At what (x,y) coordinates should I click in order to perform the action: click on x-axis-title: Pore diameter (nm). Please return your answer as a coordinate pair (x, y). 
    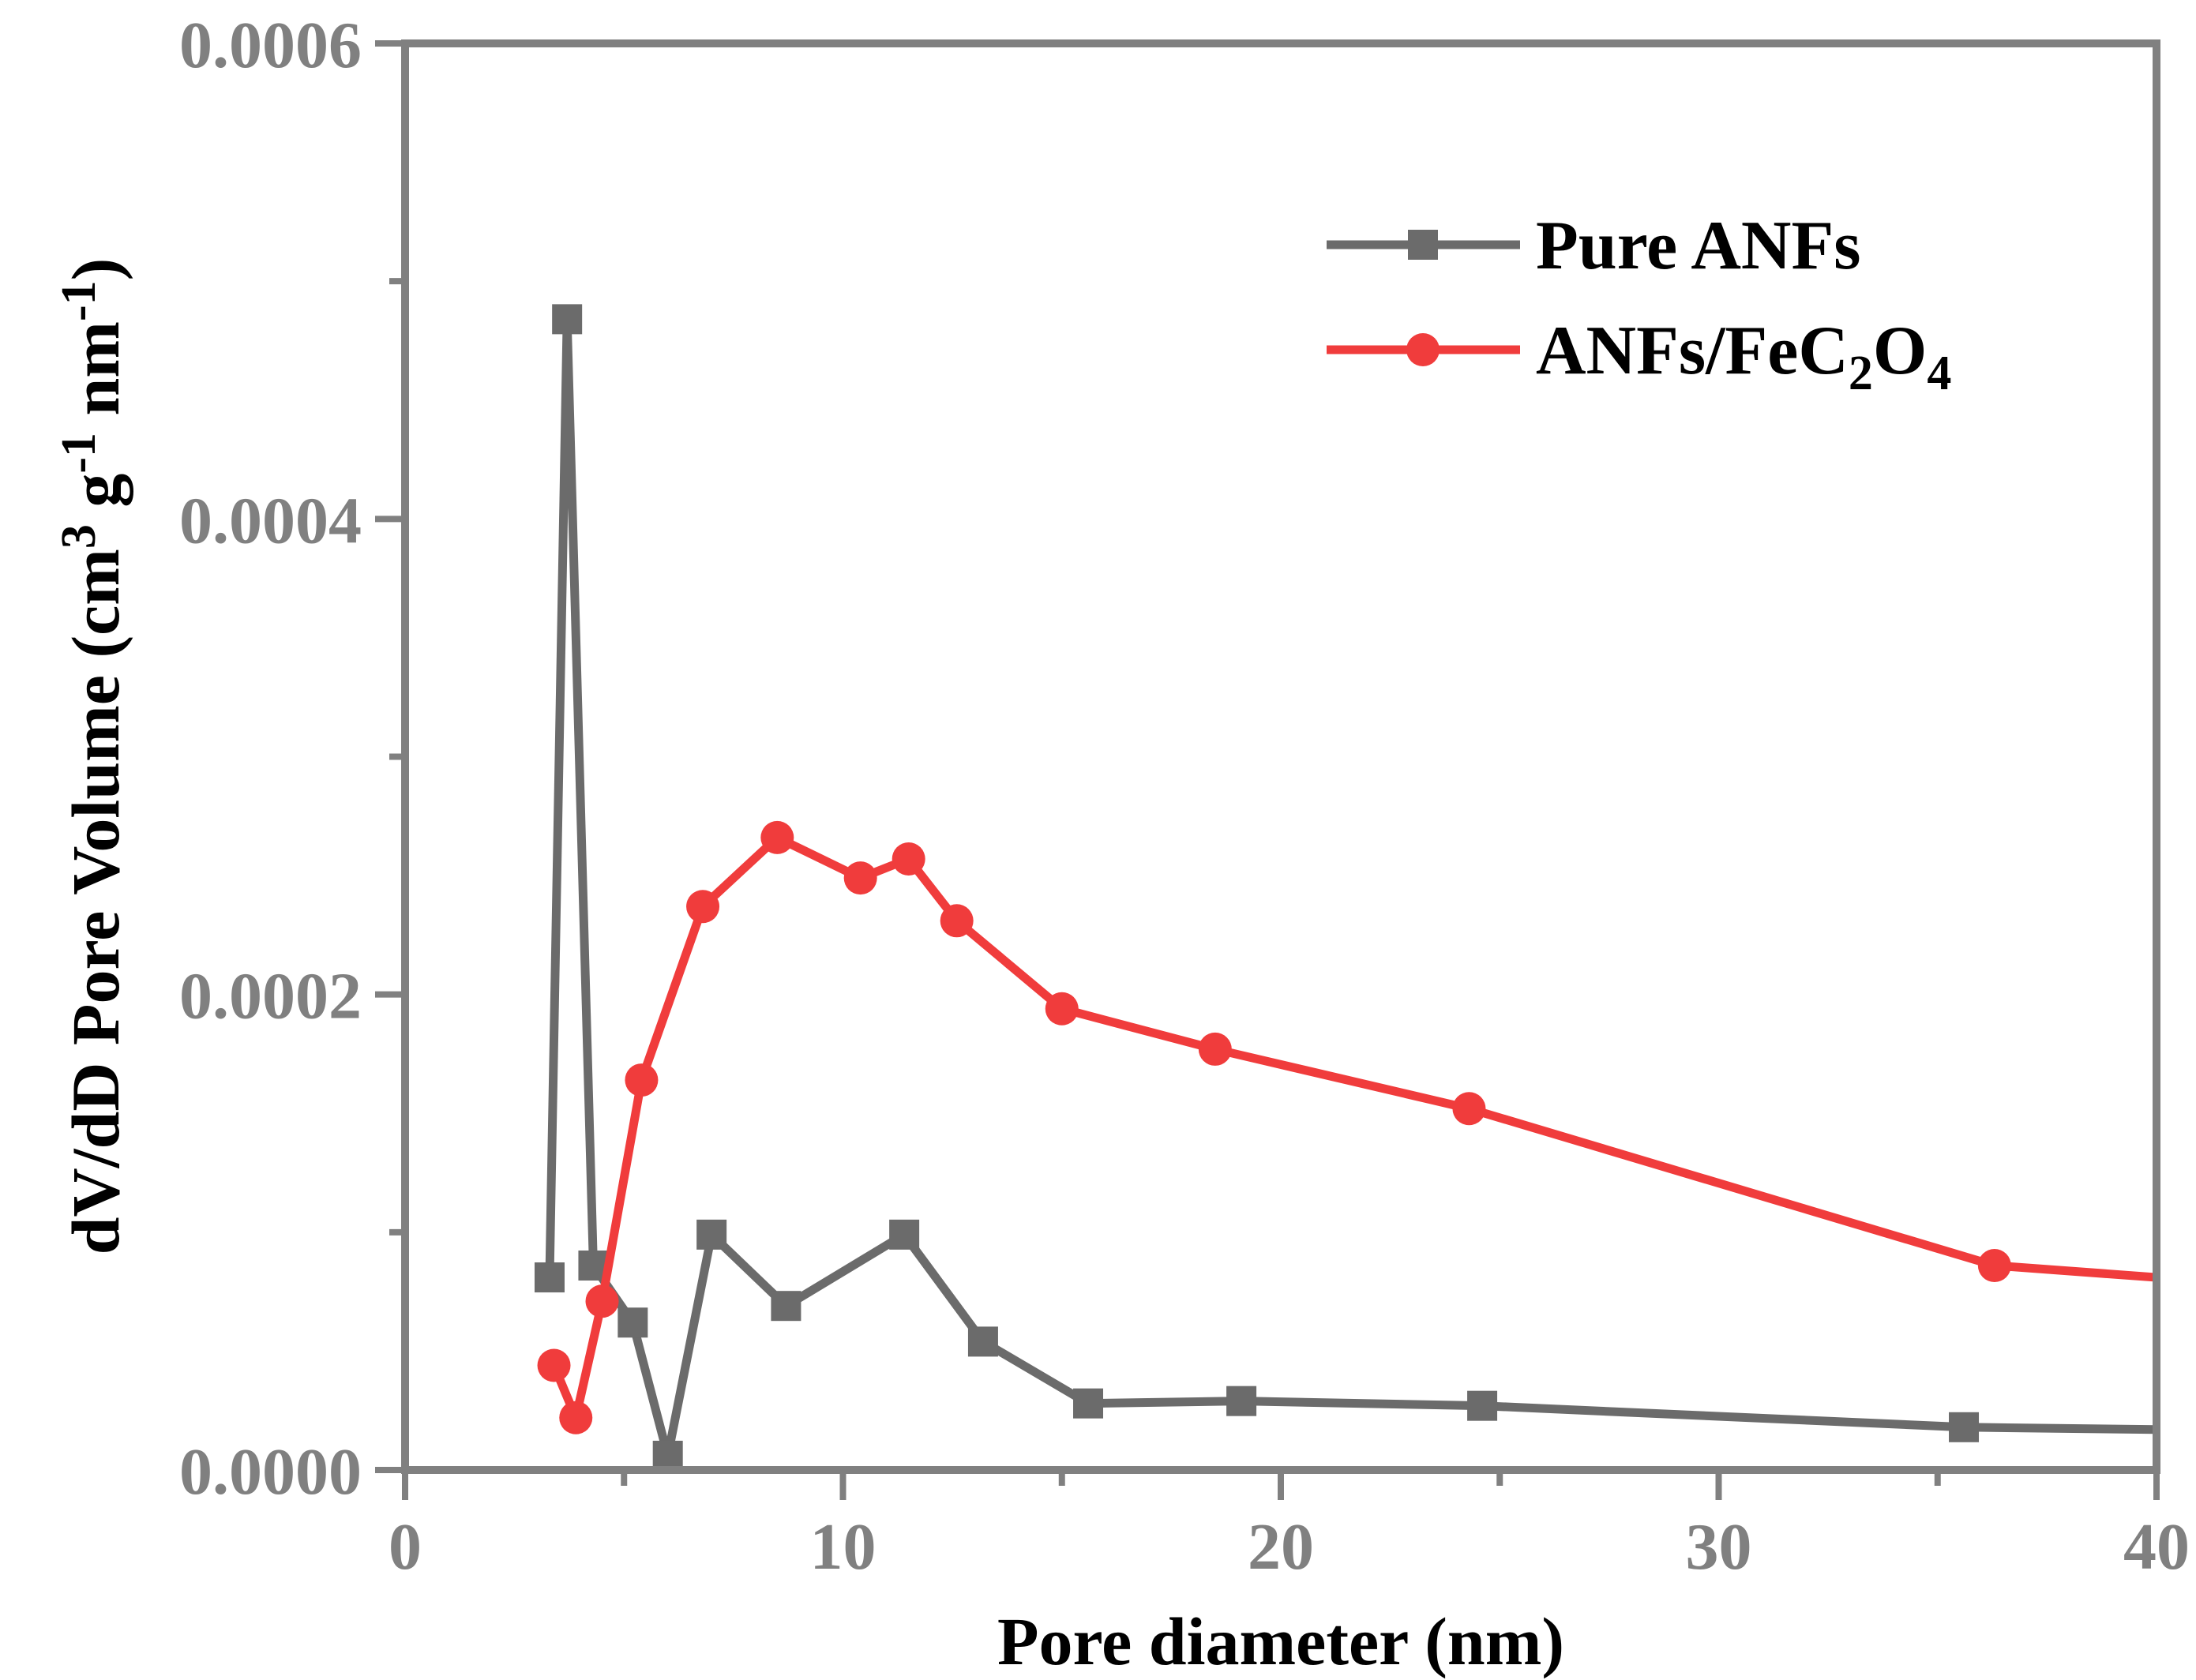
    Looking at the image, I should click on (1280, 1641).